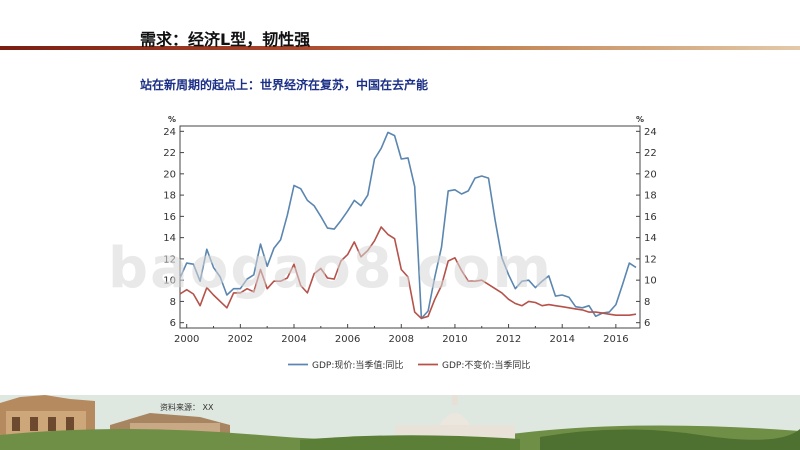 This screenshot has height=450, width=800. I want to click on y-tick-label-left: 24, so click(169, 132).